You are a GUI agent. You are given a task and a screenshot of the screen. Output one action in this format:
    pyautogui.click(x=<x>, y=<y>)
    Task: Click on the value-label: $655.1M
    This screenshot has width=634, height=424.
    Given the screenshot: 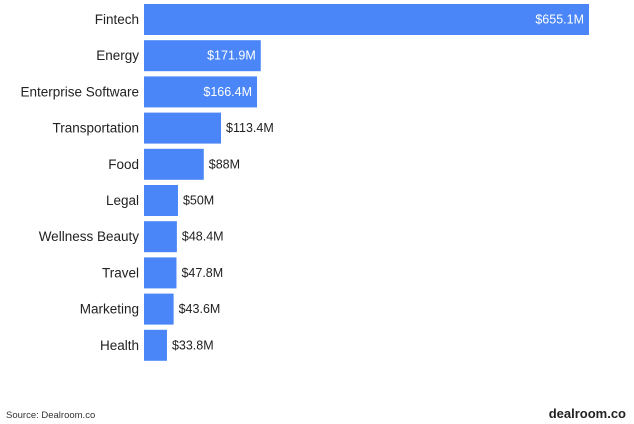 What is the action you would take?
    pyautogui.click(x=559, y=20)
    